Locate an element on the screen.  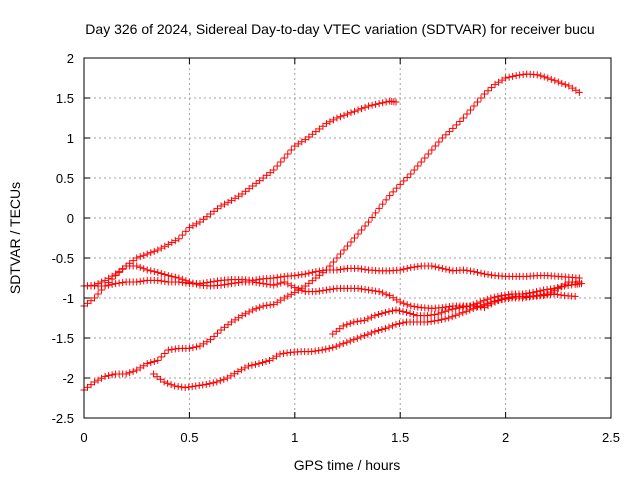
y-tick-label: -1 is located at coordinates (68, 298).